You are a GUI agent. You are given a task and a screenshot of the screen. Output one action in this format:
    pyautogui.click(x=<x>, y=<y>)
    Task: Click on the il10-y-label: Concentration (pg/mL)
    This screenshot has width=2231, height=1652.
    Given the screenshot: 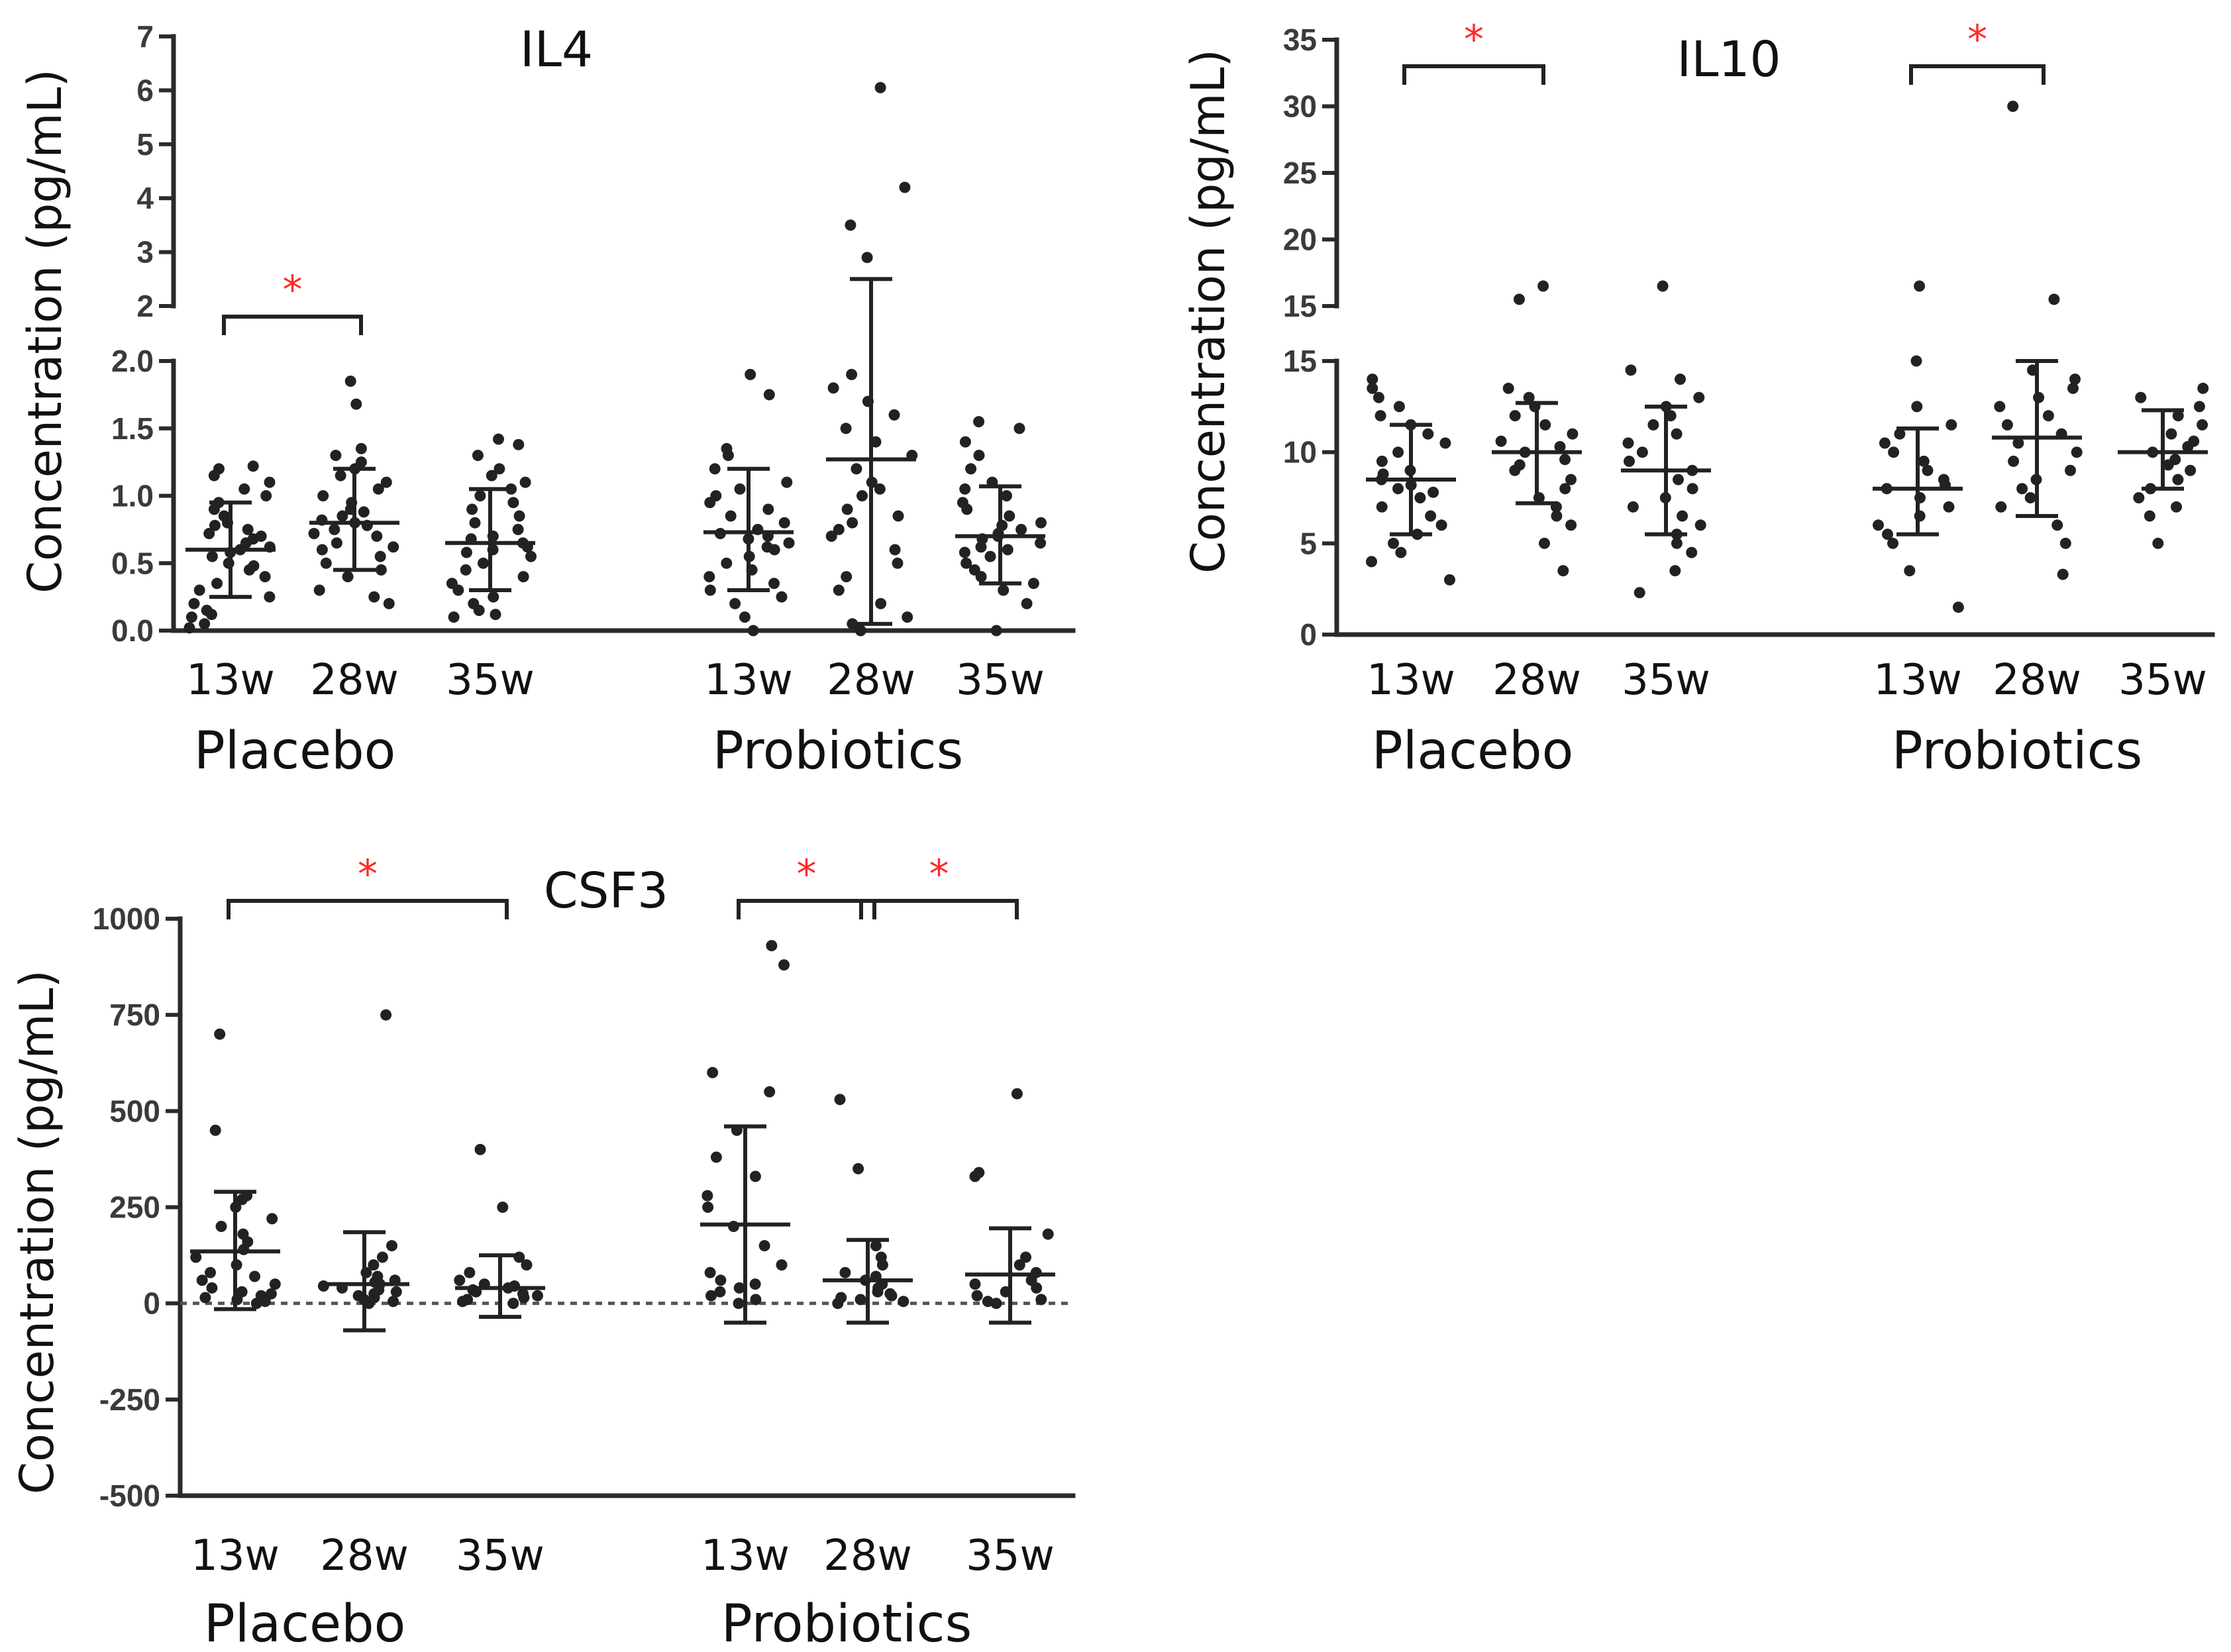 What is the action you would take?
    pyautogui.click(x=1208, y=311)
    